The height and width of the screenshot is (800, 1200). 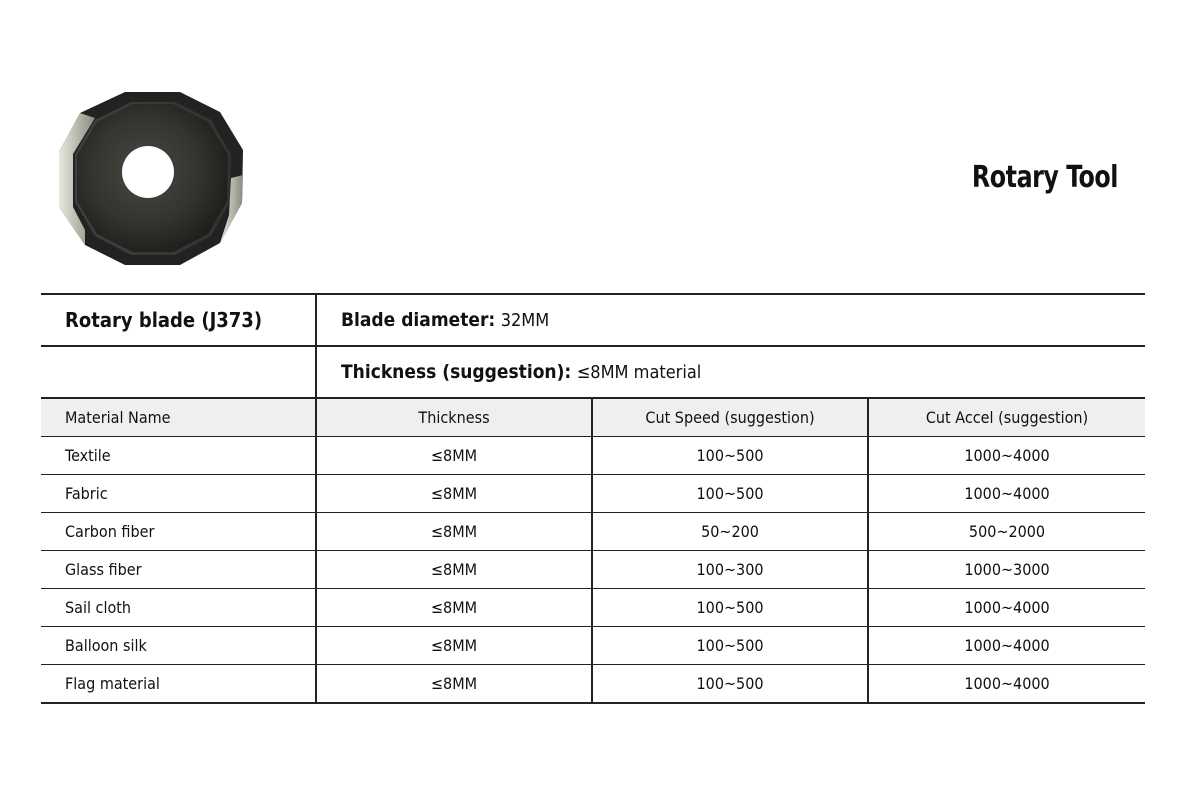 I want to click on table-row: Flag material ≤8MM 100~500 1000~4000, so click(x=593, y=684).